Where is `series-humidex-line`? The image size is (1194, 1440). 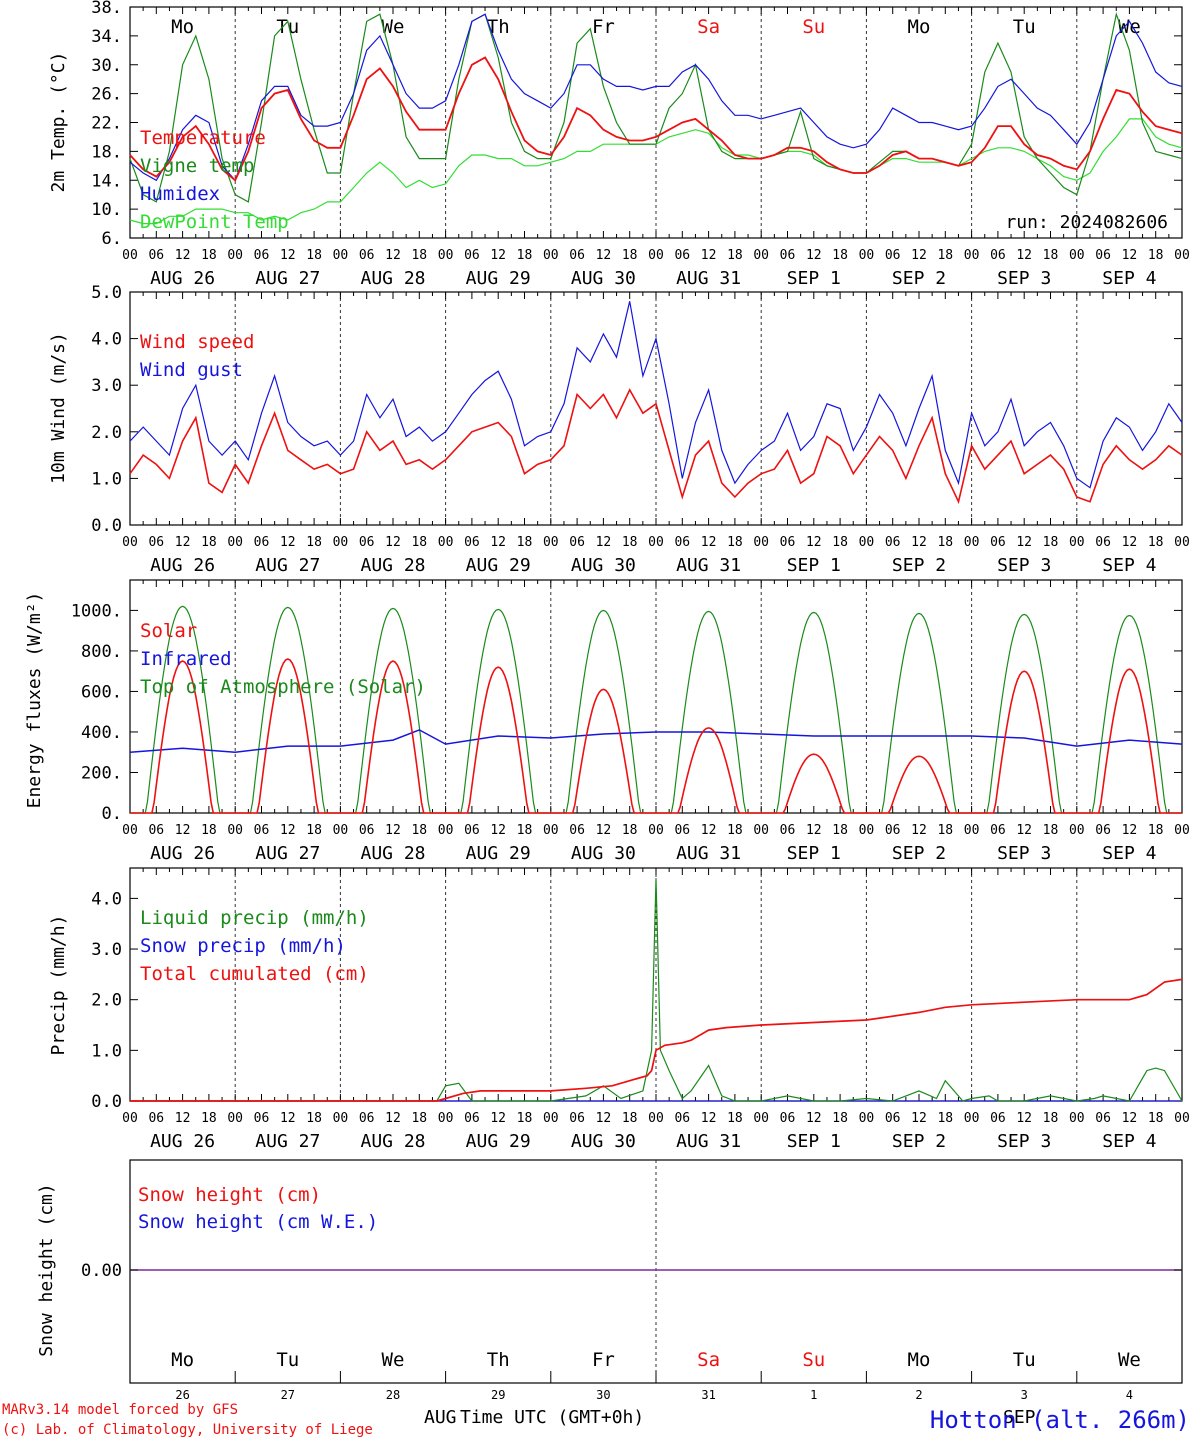 series-humidex-line is located at coordinates (656, 97).